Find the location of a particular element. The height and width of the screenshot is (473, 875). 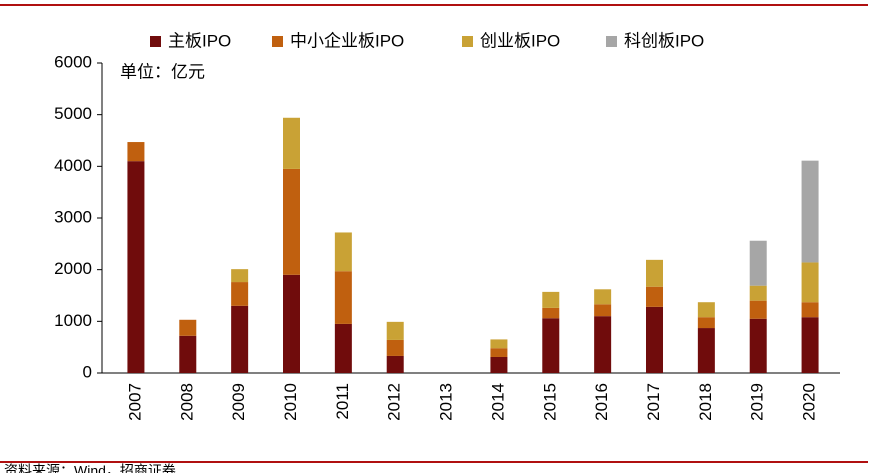

x-tick-label: 2008 is located at coordinates (186, 402).